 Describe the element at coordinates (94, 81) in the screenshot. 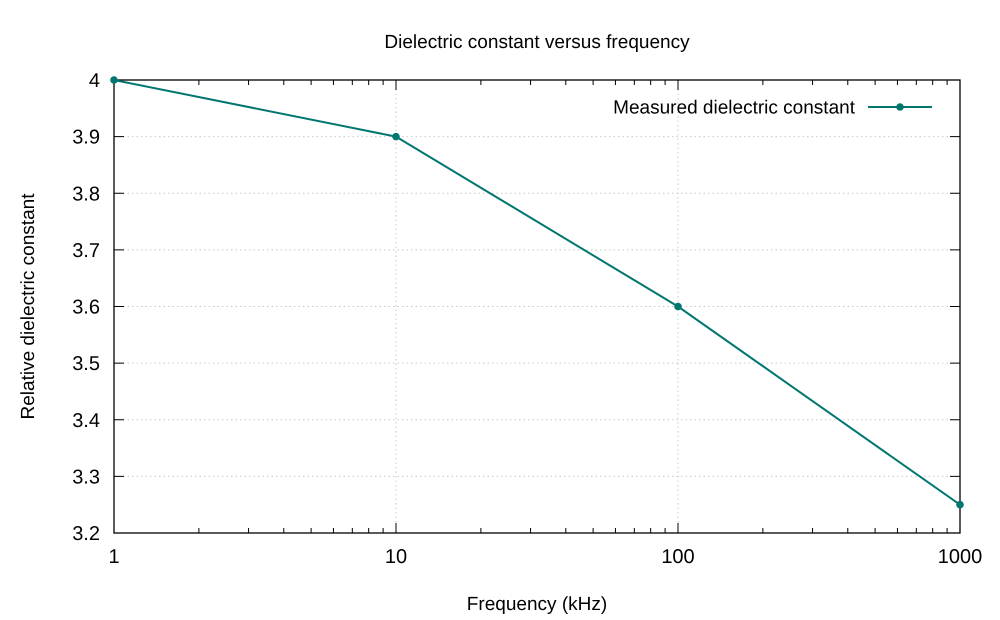

I see `y-tick-label: 4` at that location.